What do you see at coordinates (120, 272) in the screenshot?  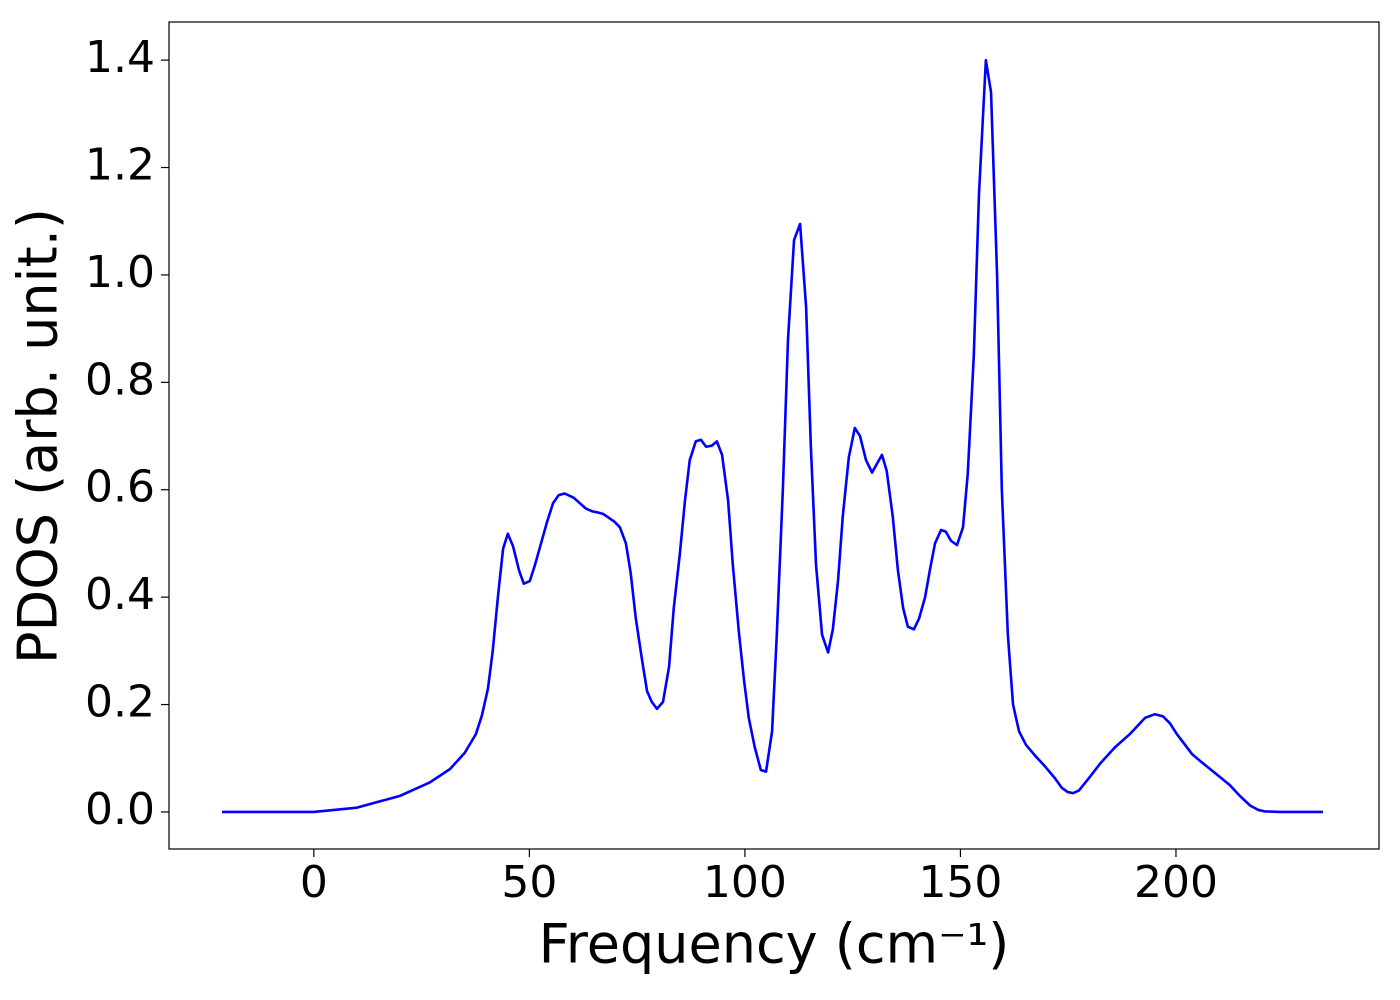 I see `y-tick-label: 1.0` at bounding box center [120, 272].